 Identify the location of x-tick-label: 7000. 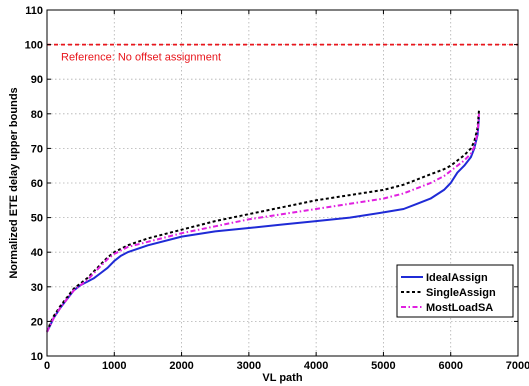
(517, 366).